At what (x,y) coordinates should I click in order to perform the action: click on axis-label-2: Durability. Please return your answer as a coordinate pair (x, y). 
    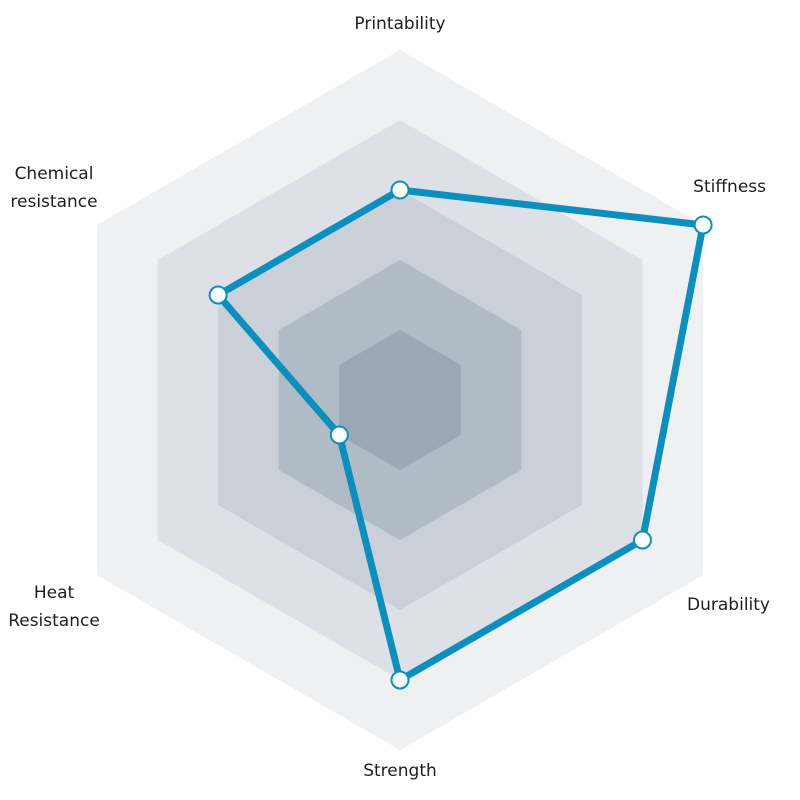
    Looking at the image, I should click on (728, 605).